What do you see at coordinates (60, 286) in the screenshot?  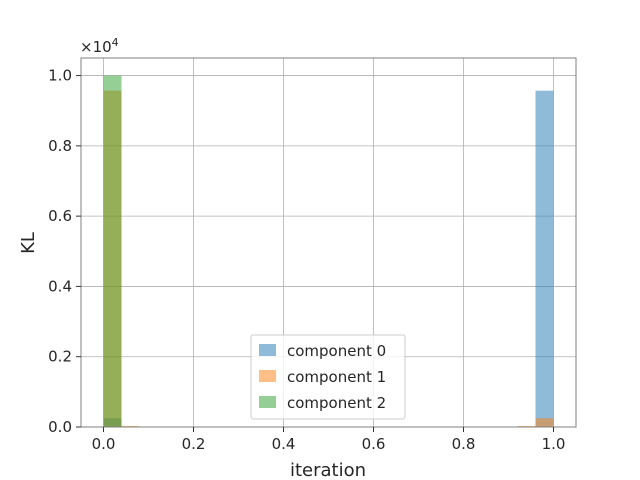 I see `y-tick-label: 0.4` at bounding box center [60, 286].